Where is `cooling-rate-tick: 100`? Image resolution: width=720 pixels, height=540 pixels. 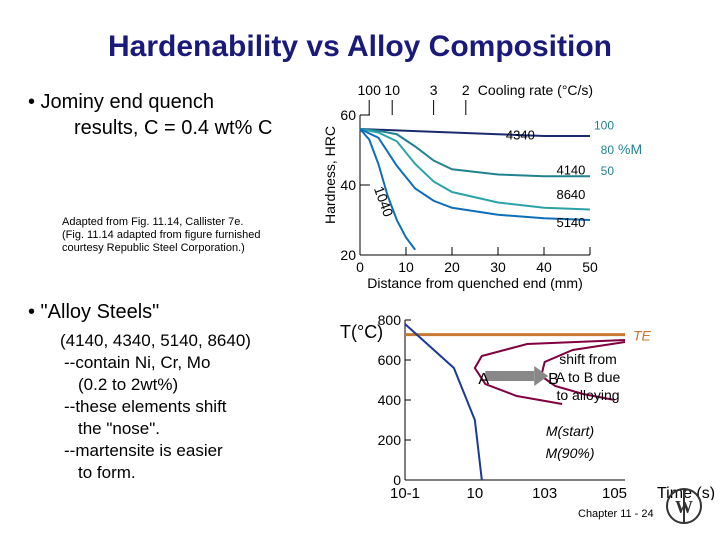 cooling-rate-tick: 100 is located at coordinates (370, 90).